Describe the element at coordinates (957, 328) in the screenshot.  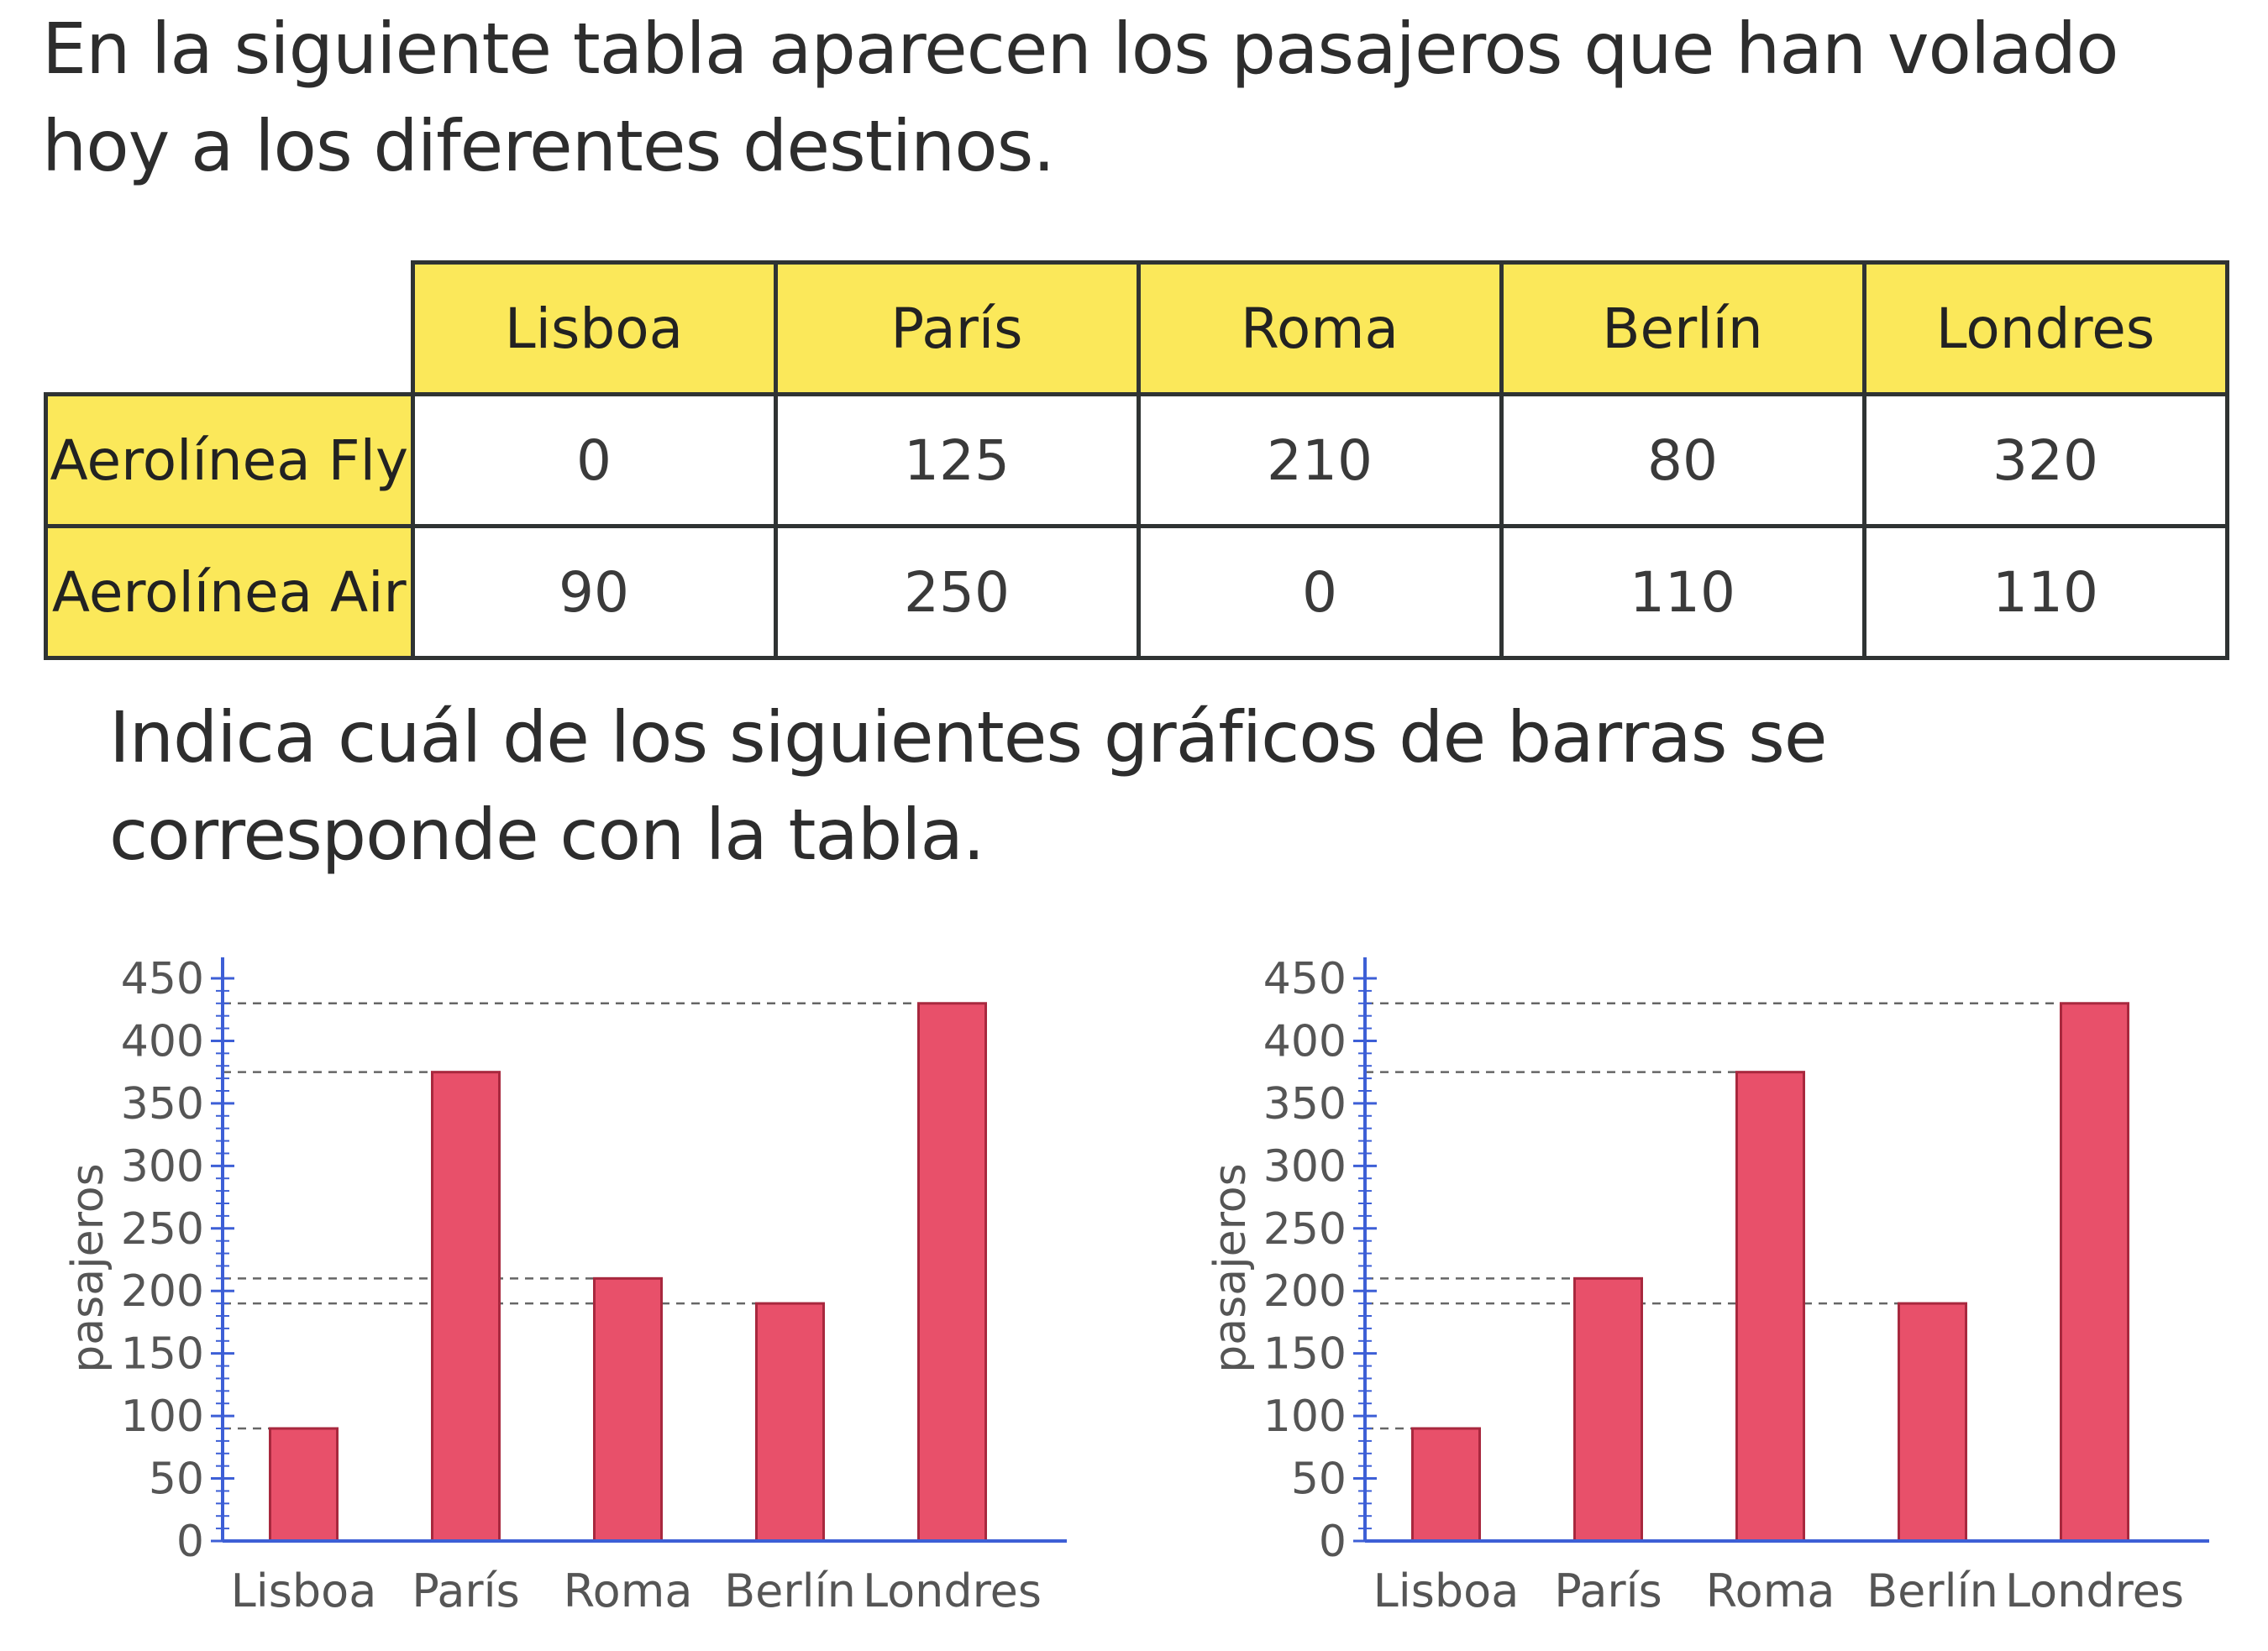
I see `column-header: París` at that location.